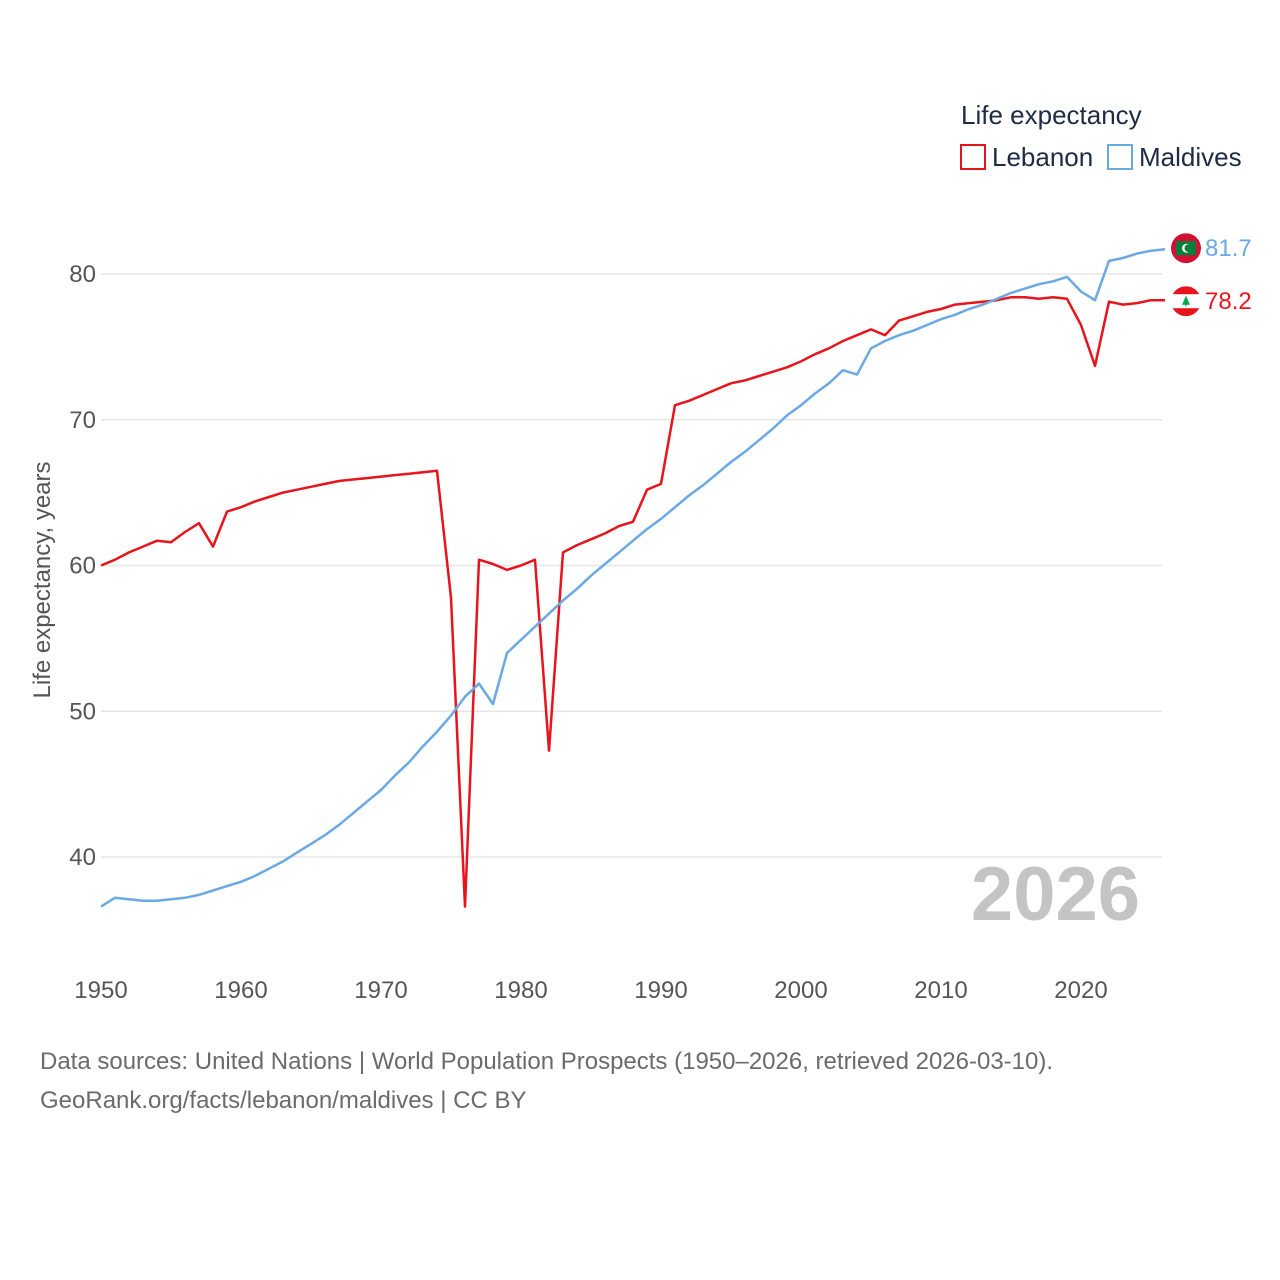 This screenshot has width=1280, height=1280. I want to click on end-value-lebanon: 78.2, so click(1228, 301).